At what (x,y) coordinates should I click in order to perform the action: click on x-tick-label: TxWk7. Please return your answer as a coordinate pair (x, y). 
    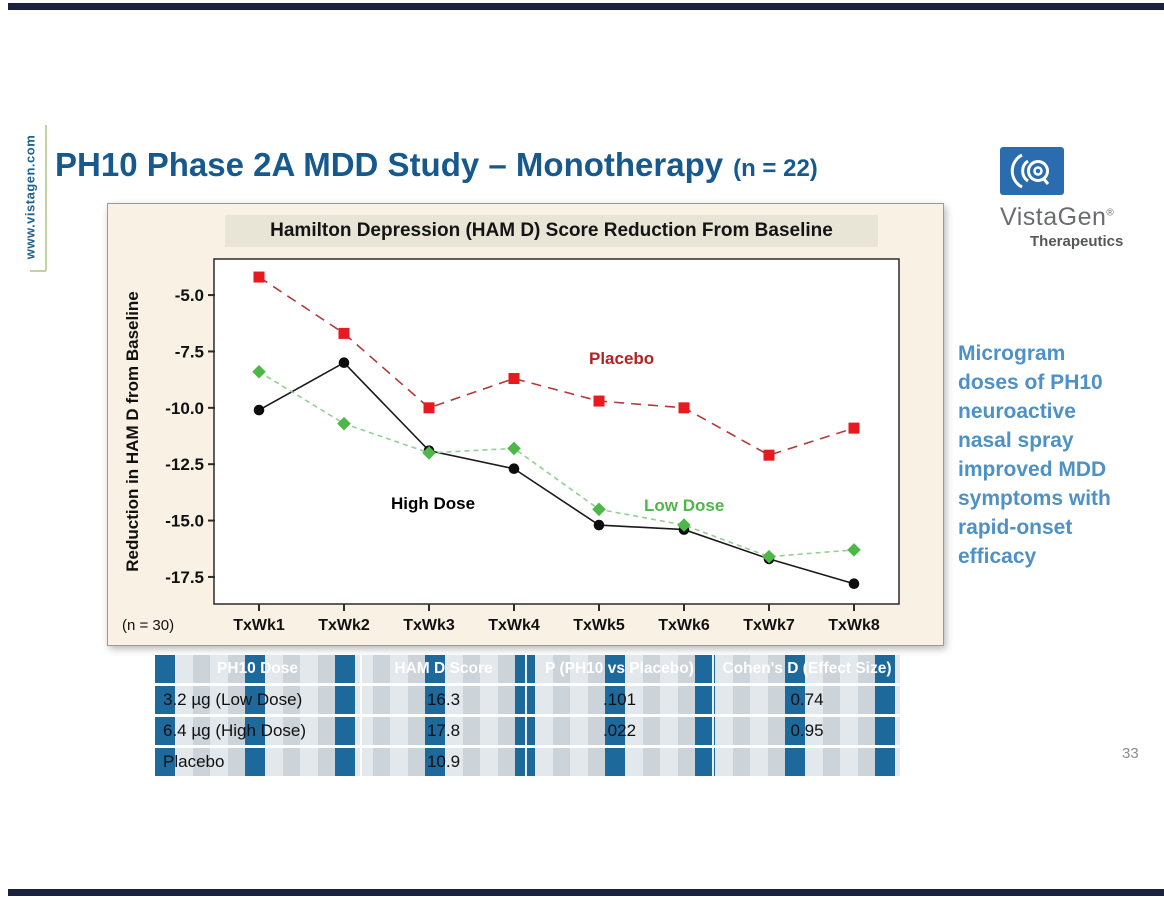
    Looking at the image, I should click on (769, 625).